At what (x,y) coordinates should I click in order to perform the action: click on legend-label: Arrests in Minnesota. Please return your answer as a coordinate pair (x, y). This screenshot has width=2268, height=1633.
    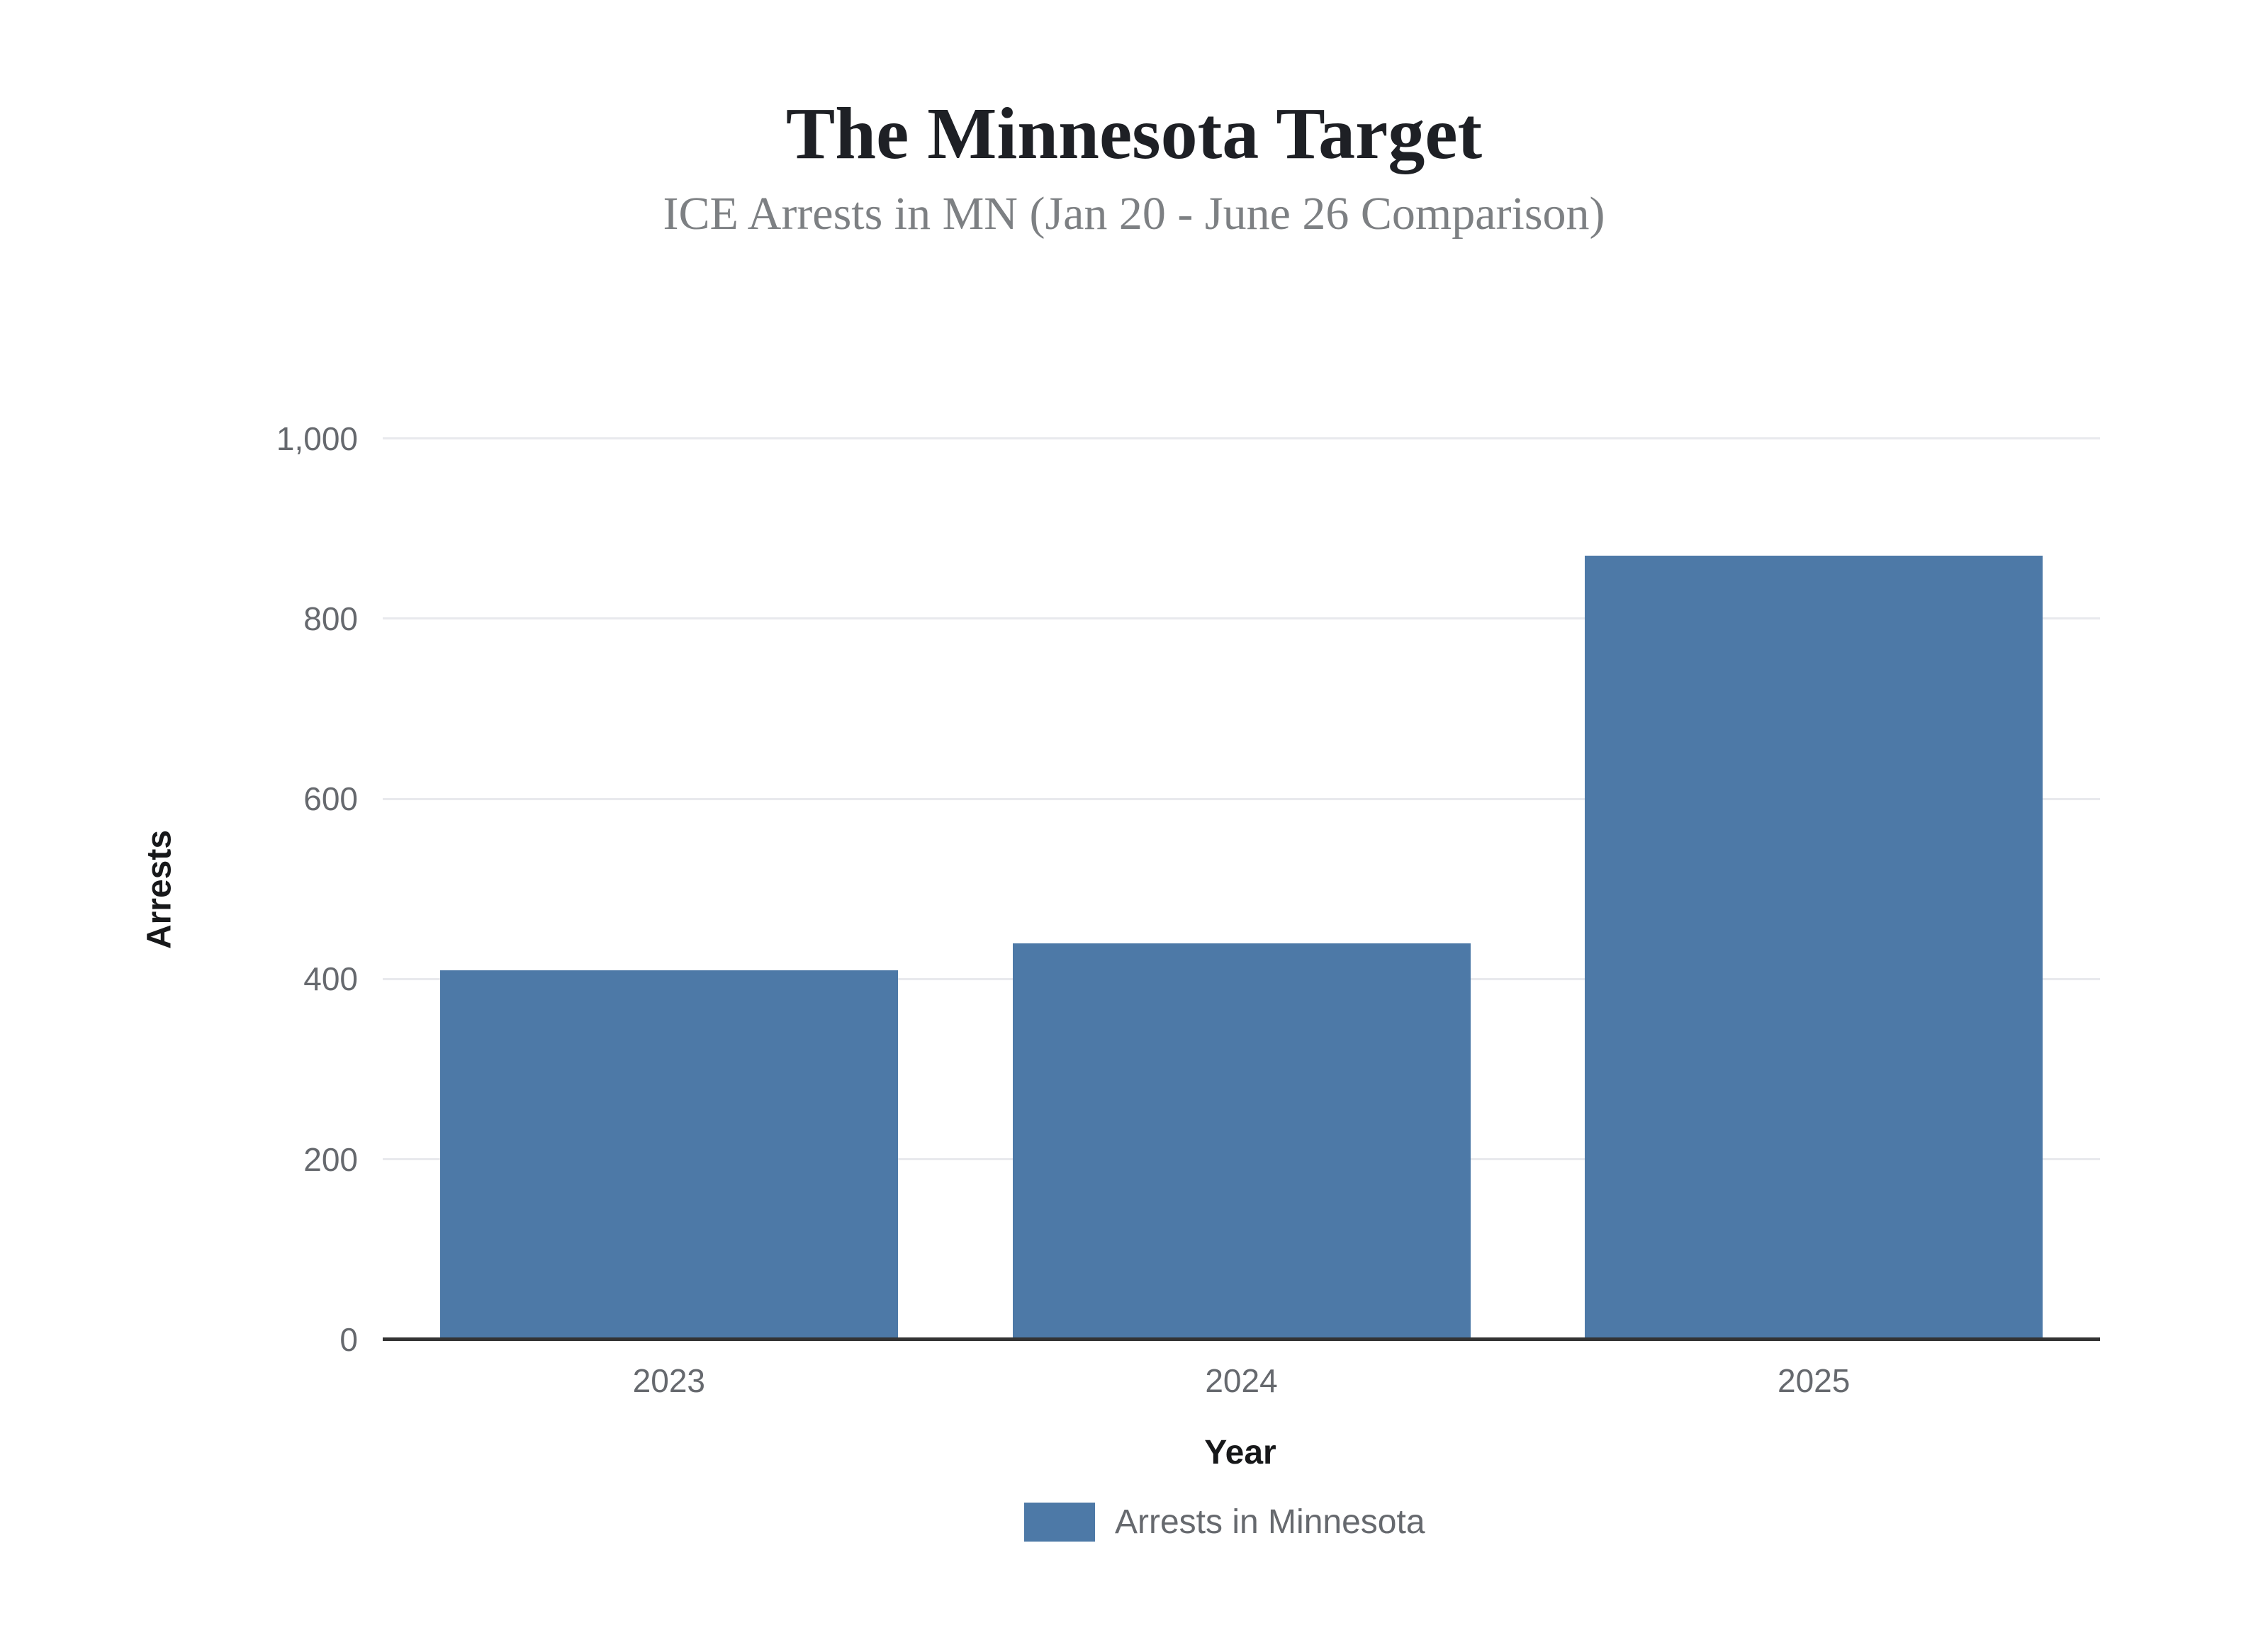
    Looking at the image, I should click on (1270, 1522).